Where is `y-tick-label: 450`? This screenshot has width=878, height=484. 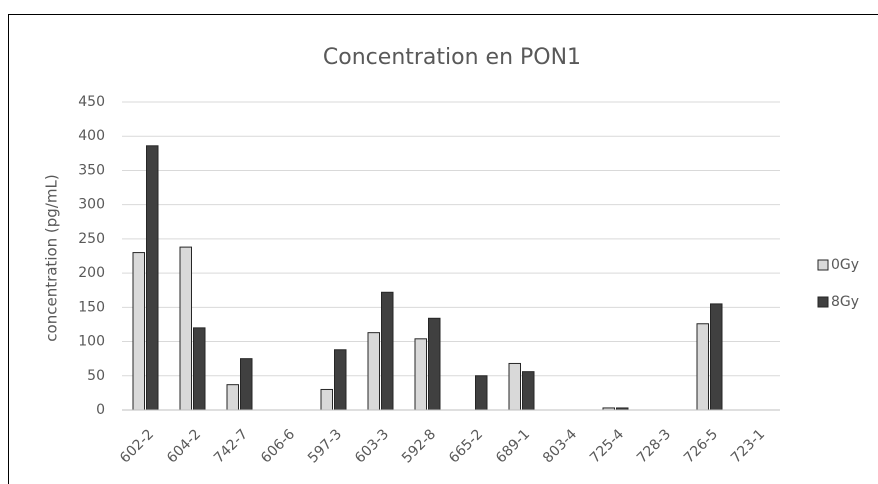 y-tick-label: 450 is located at coordinates (91, 102).